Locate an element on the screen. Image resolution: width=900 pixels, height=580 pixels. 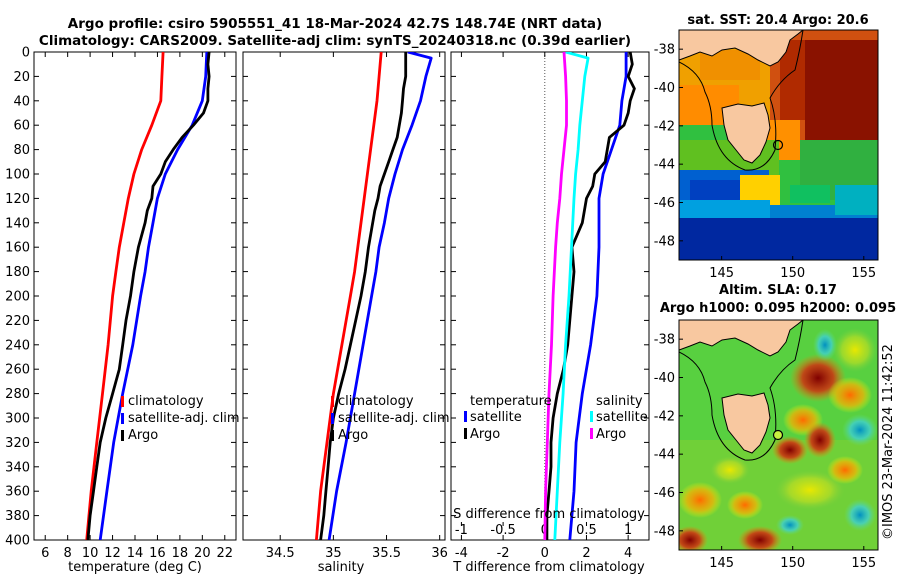
y-tick-label: 340 is located at coordinates (17, 467).